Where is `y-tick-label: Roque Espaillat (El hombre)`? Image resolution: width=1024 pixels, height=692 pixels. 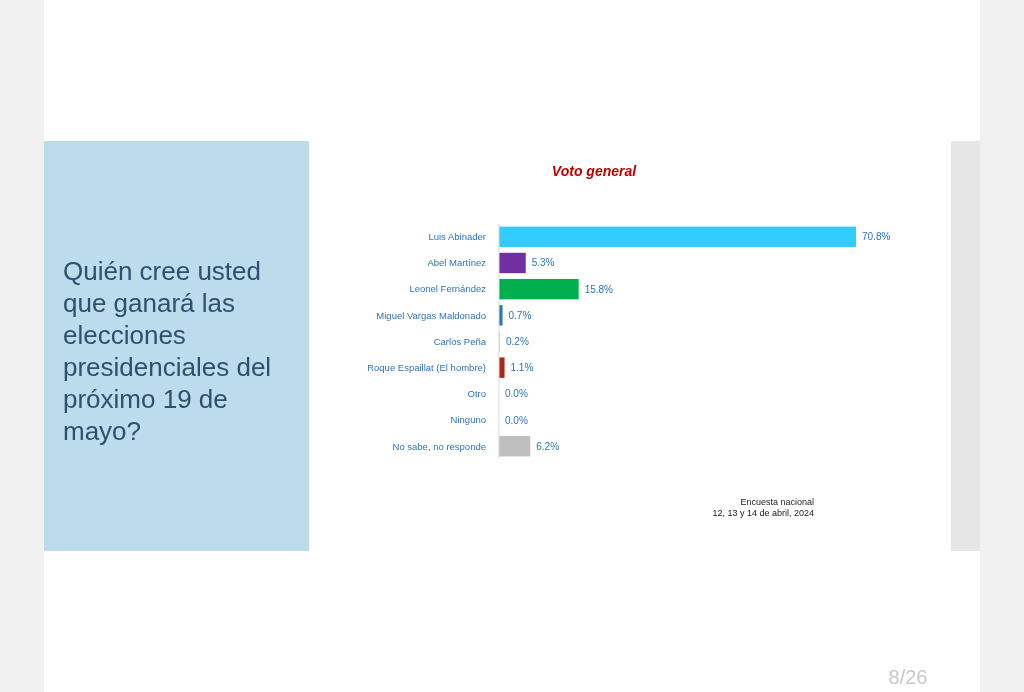
y-tick-label: Roque Espaillat (El hombre) is located at coordinates (426, 367).